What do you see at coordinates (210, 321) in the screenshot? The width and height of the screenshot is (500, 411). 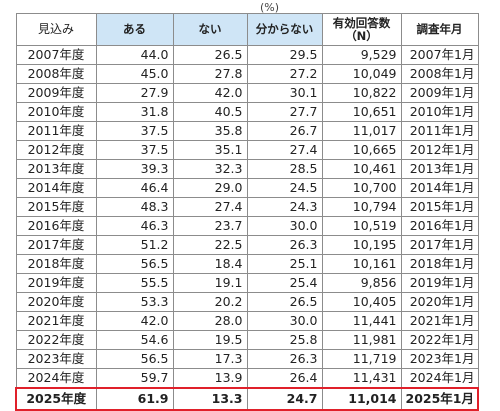 I see `no-cell: 28.0` at bounding box center [210, 321].